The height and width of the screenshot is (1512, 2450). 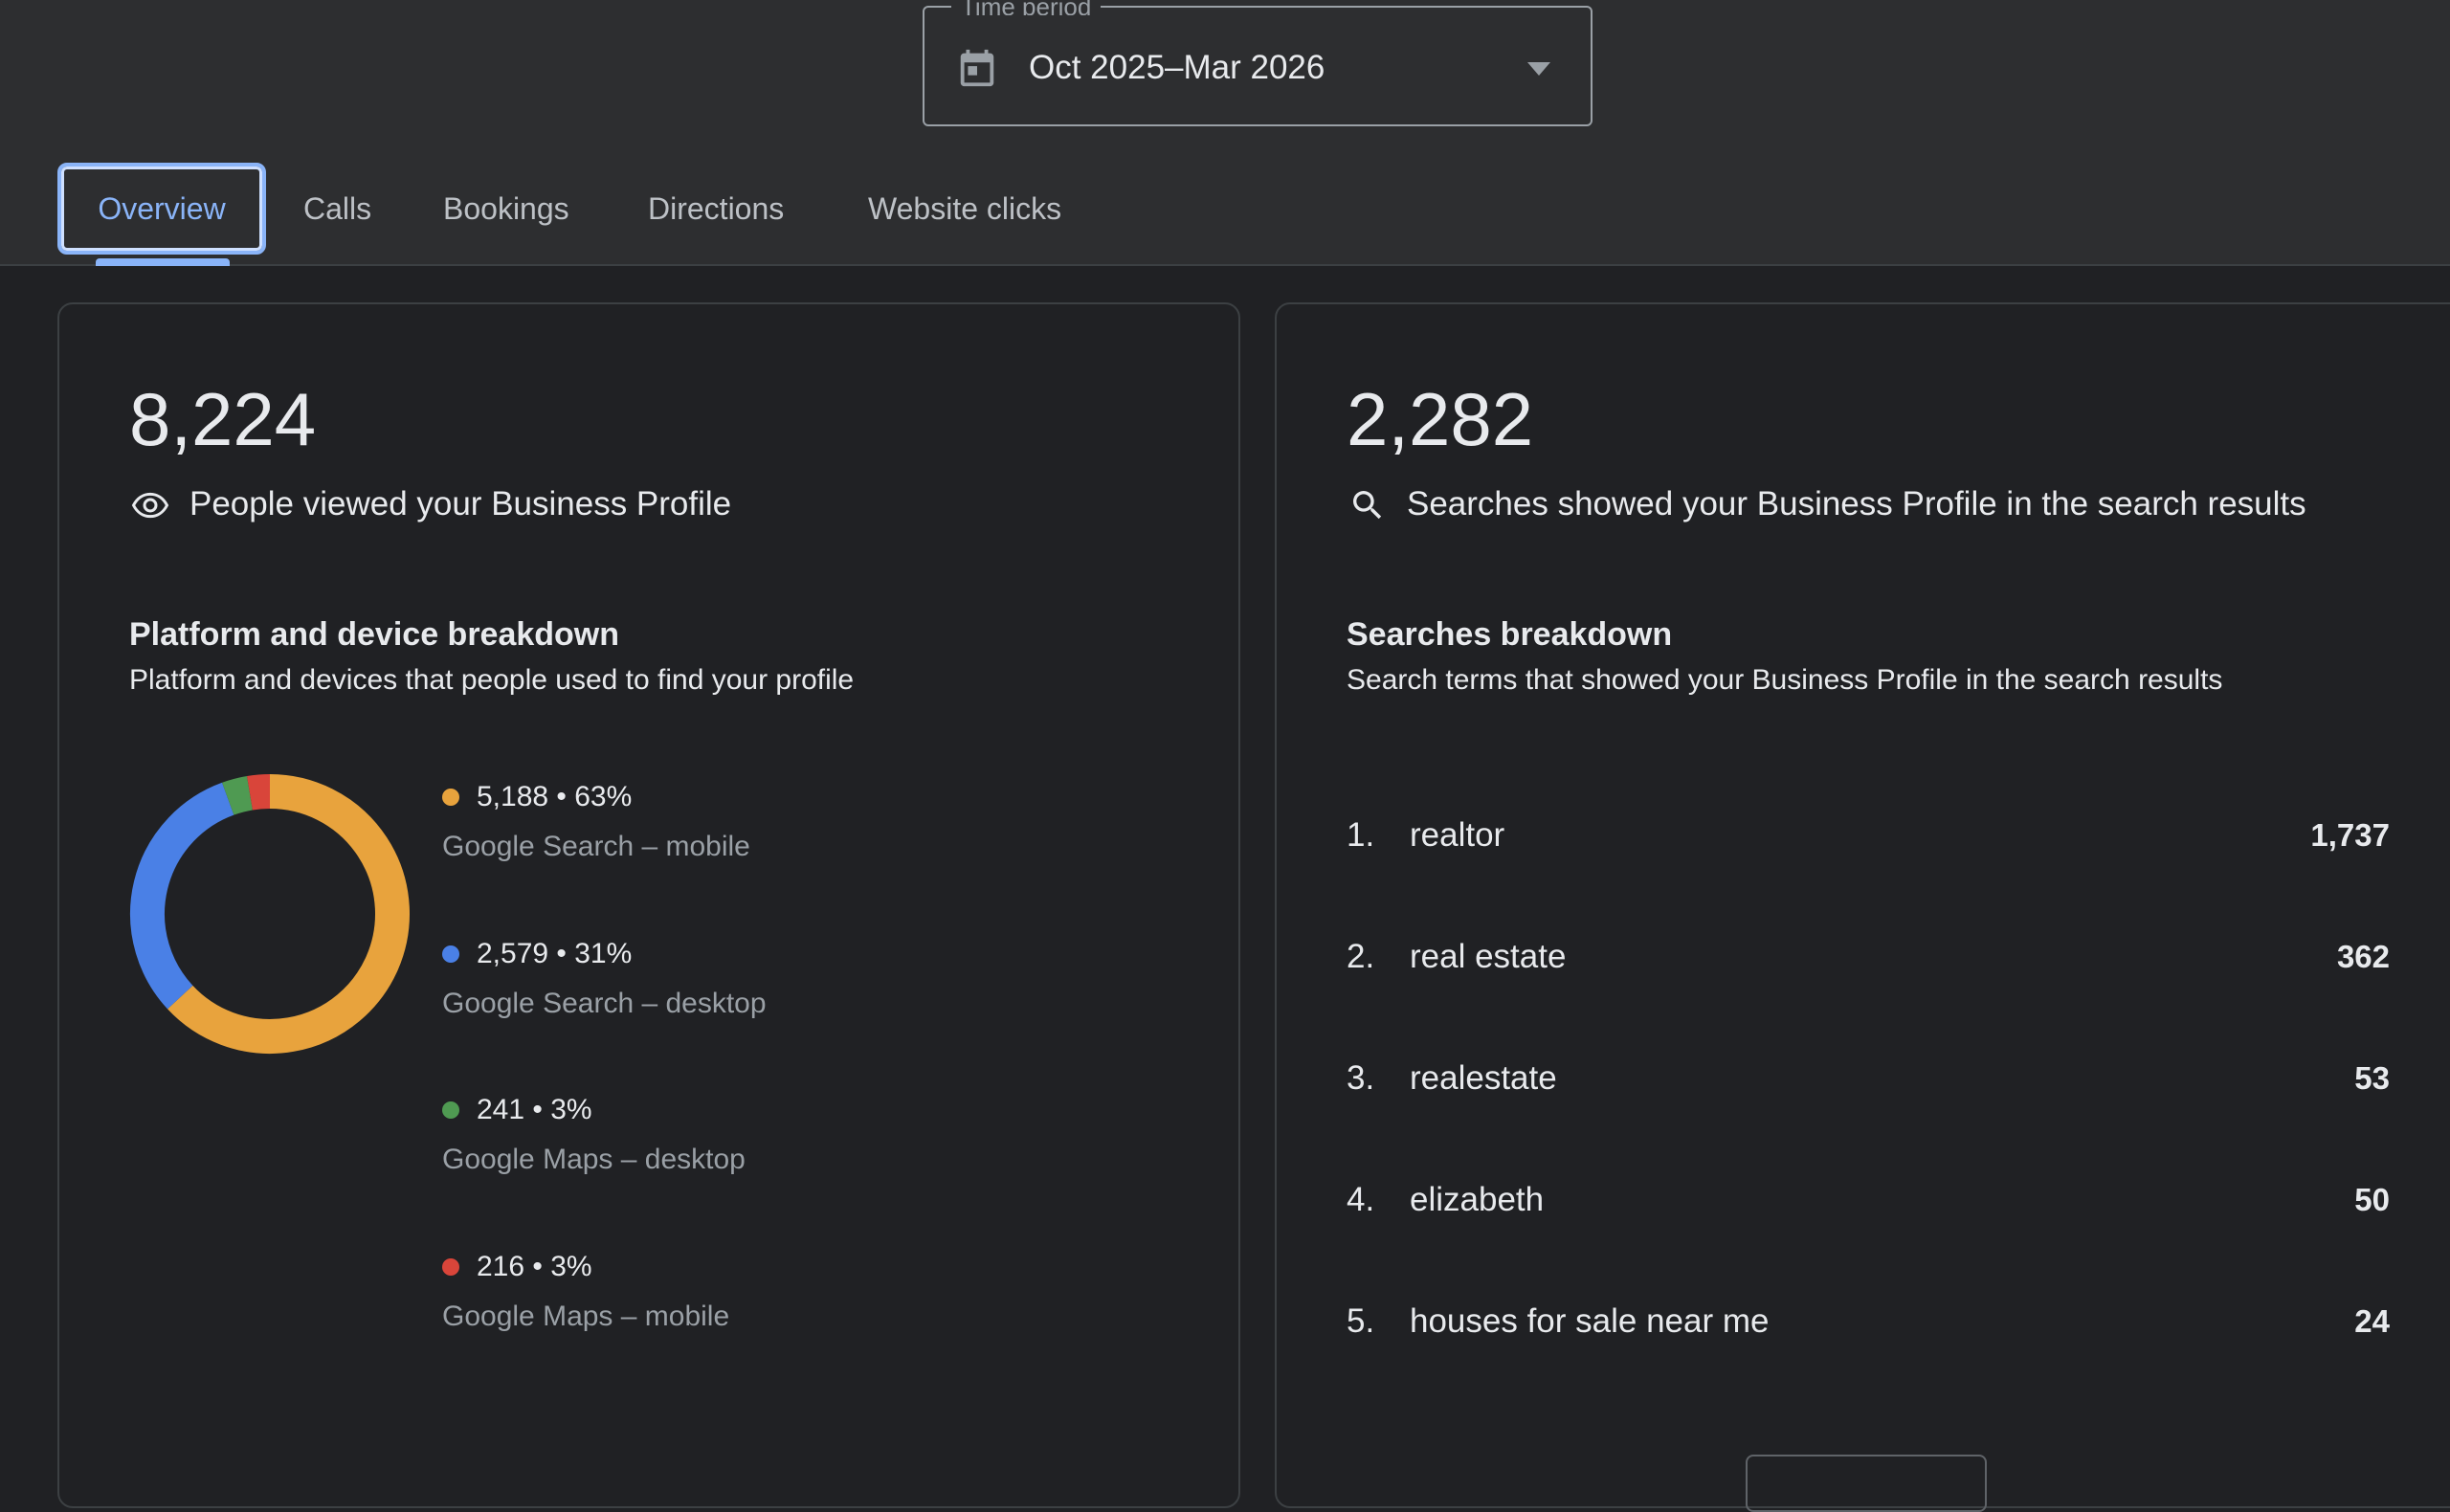 I want to click on search-term-row: 1. realtor 1,737, so click(x=1869, y=835).